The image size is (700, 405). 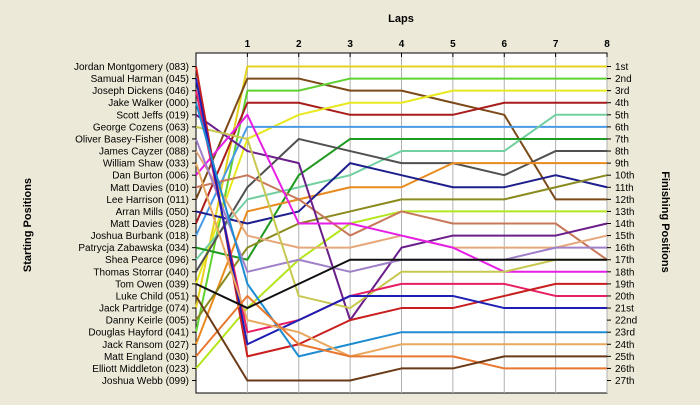 I want to click on finishing-position-label: 21st, so click(x=624, y=309).